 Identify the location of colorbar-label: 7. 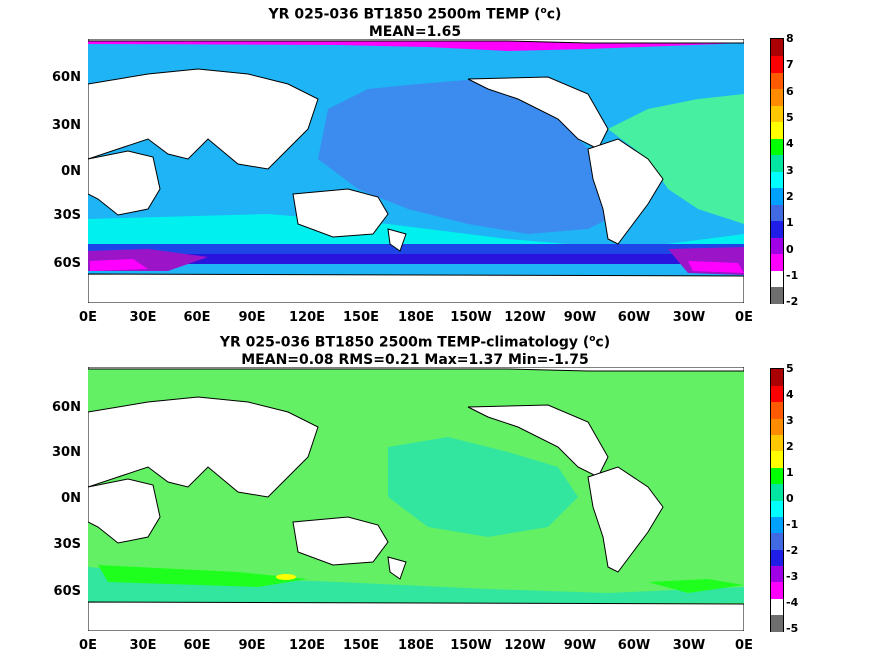
(790, 64).